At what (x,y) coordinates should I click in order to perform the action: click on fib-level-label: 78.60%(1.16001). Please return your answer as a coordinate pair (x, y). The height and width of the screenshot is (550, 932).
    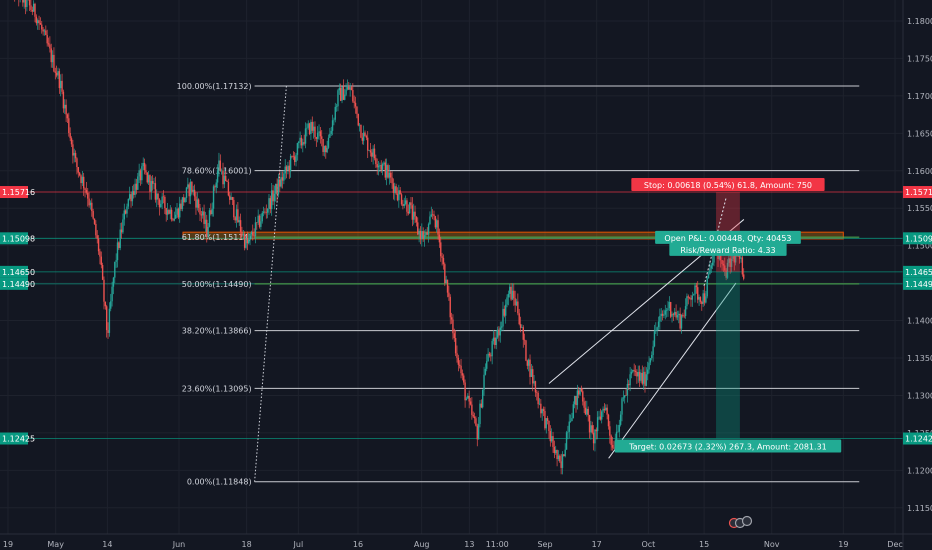
    Looking at the image, I should click on (217, 171).